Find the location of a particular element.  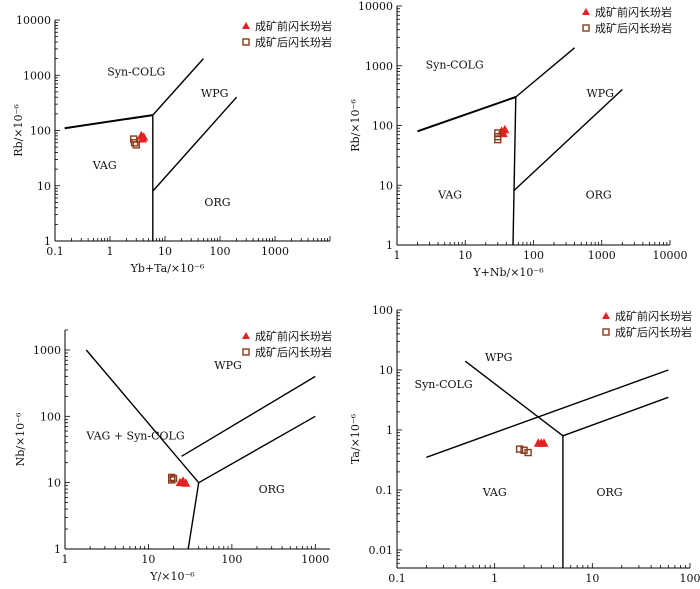

x-axis-label: Yb+Ta/×10⁻⁶ is located at coordinates (167, 268).